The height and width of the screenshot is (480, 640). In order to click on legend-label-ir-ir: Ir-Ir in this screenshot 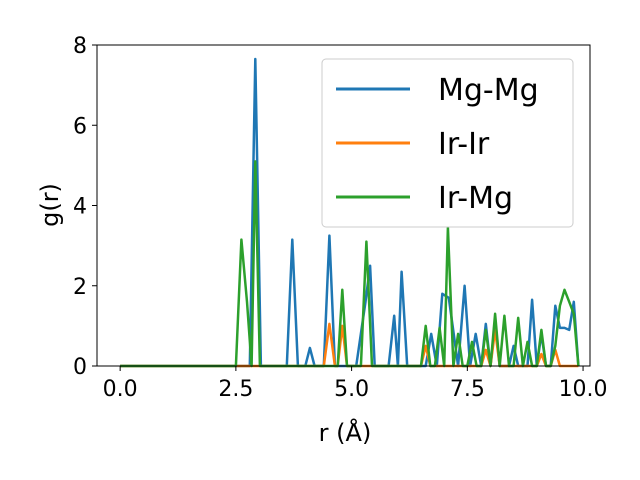, I will do `click(464, 144)`.